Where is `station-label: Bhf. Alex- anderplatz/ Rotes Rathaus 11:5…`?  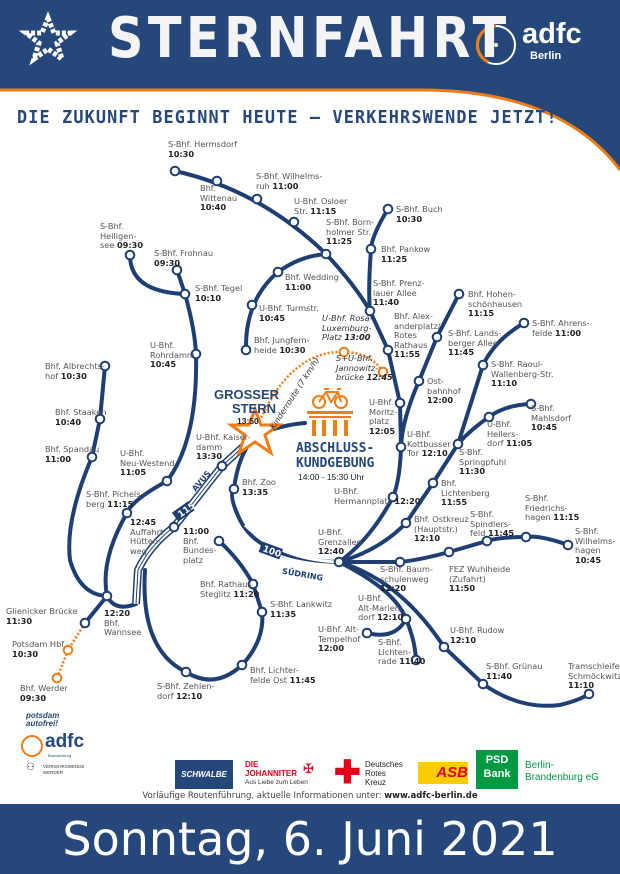
station-label: Bhf. Alex- anderplatz/ Rotes Rathaus 11:5… is located at coordinates (417, 335).